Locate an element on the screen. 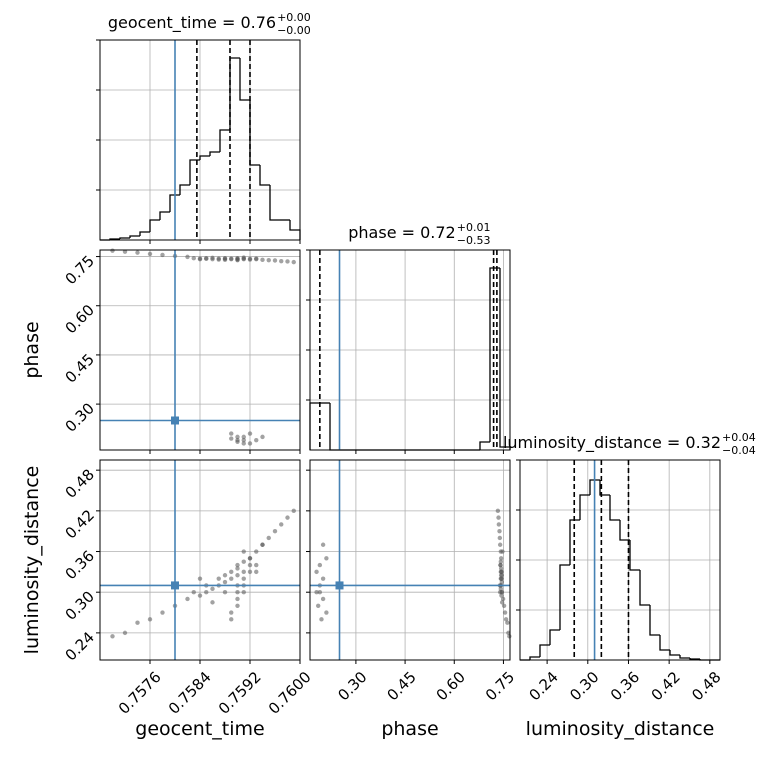 This screenshot has width=760, height=760. x-tick-label: 0.7584 is located at coordinates (190, 693).